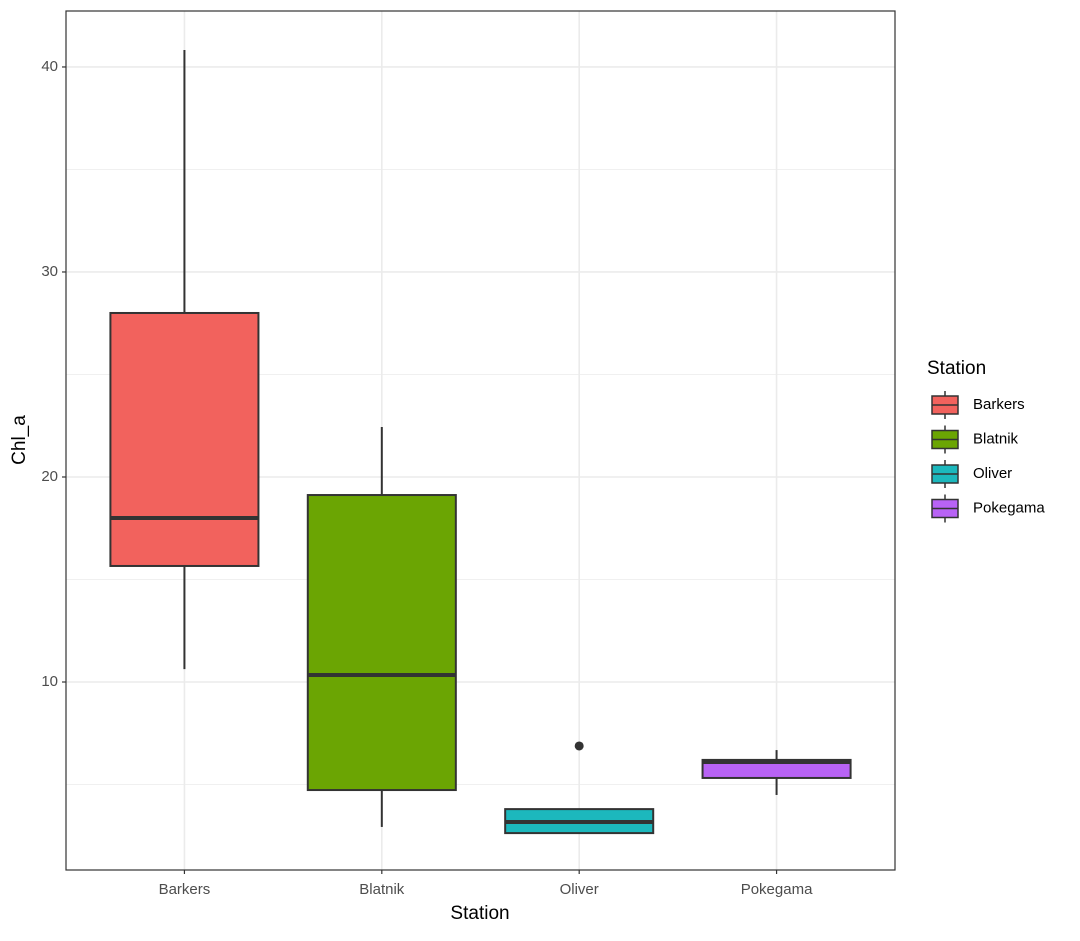 The image size is (1080, 941). I want to click on y-tick-label: 20, so click(49, 476).